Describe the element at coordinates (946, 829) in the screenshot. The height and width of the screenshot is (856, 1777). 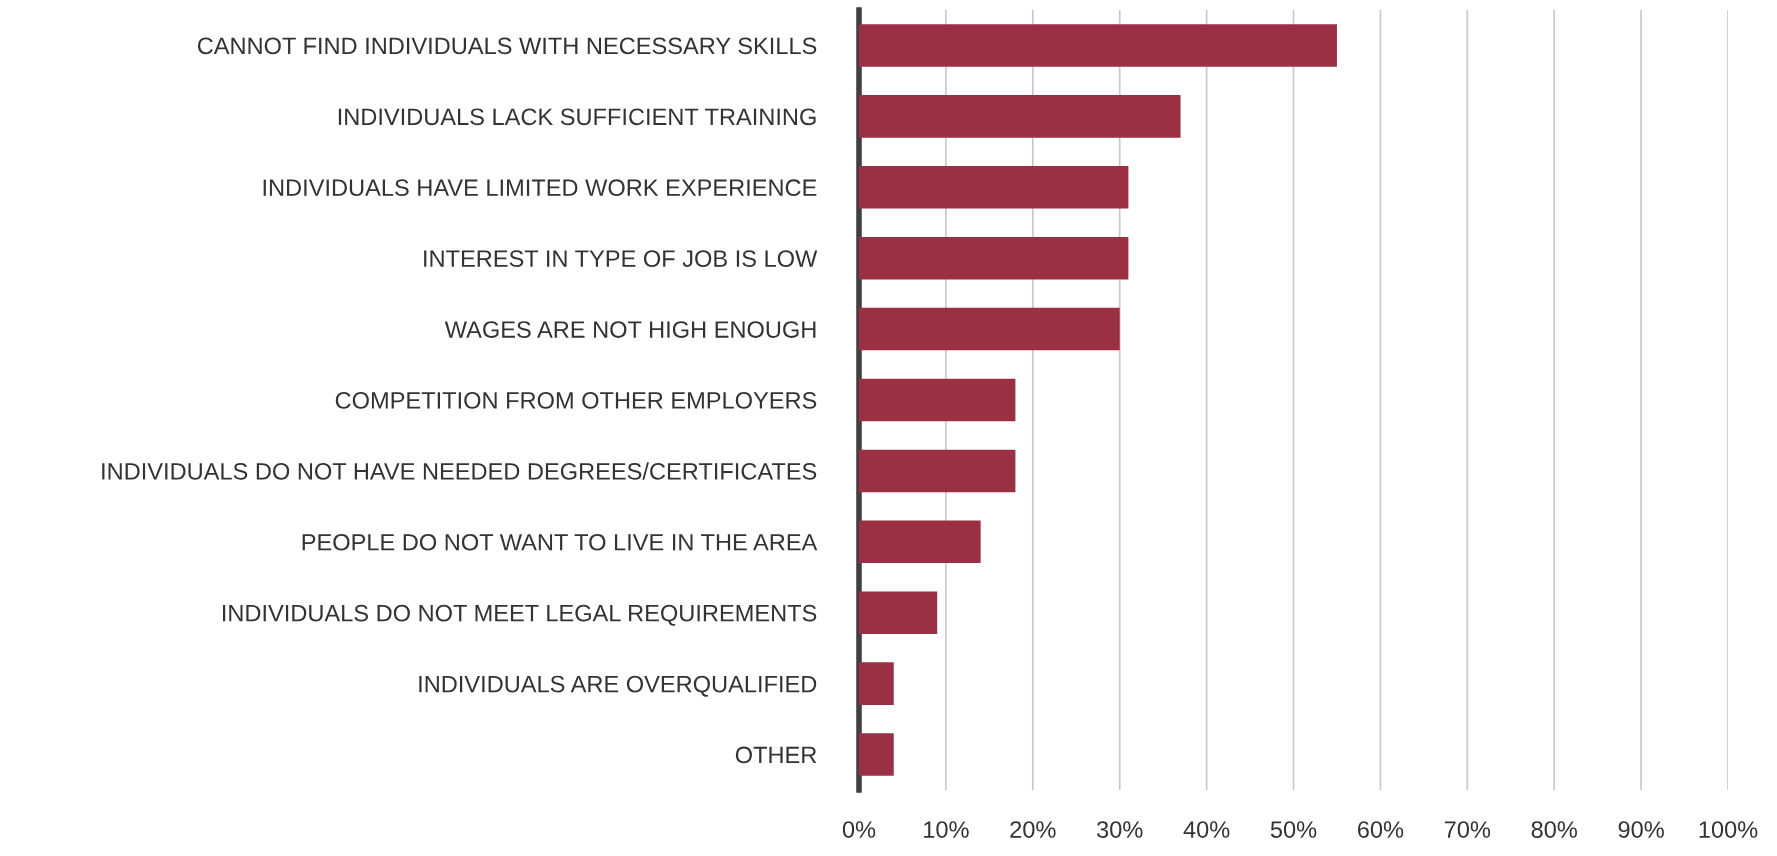
I see `x-tick-label: 10%` at that location.